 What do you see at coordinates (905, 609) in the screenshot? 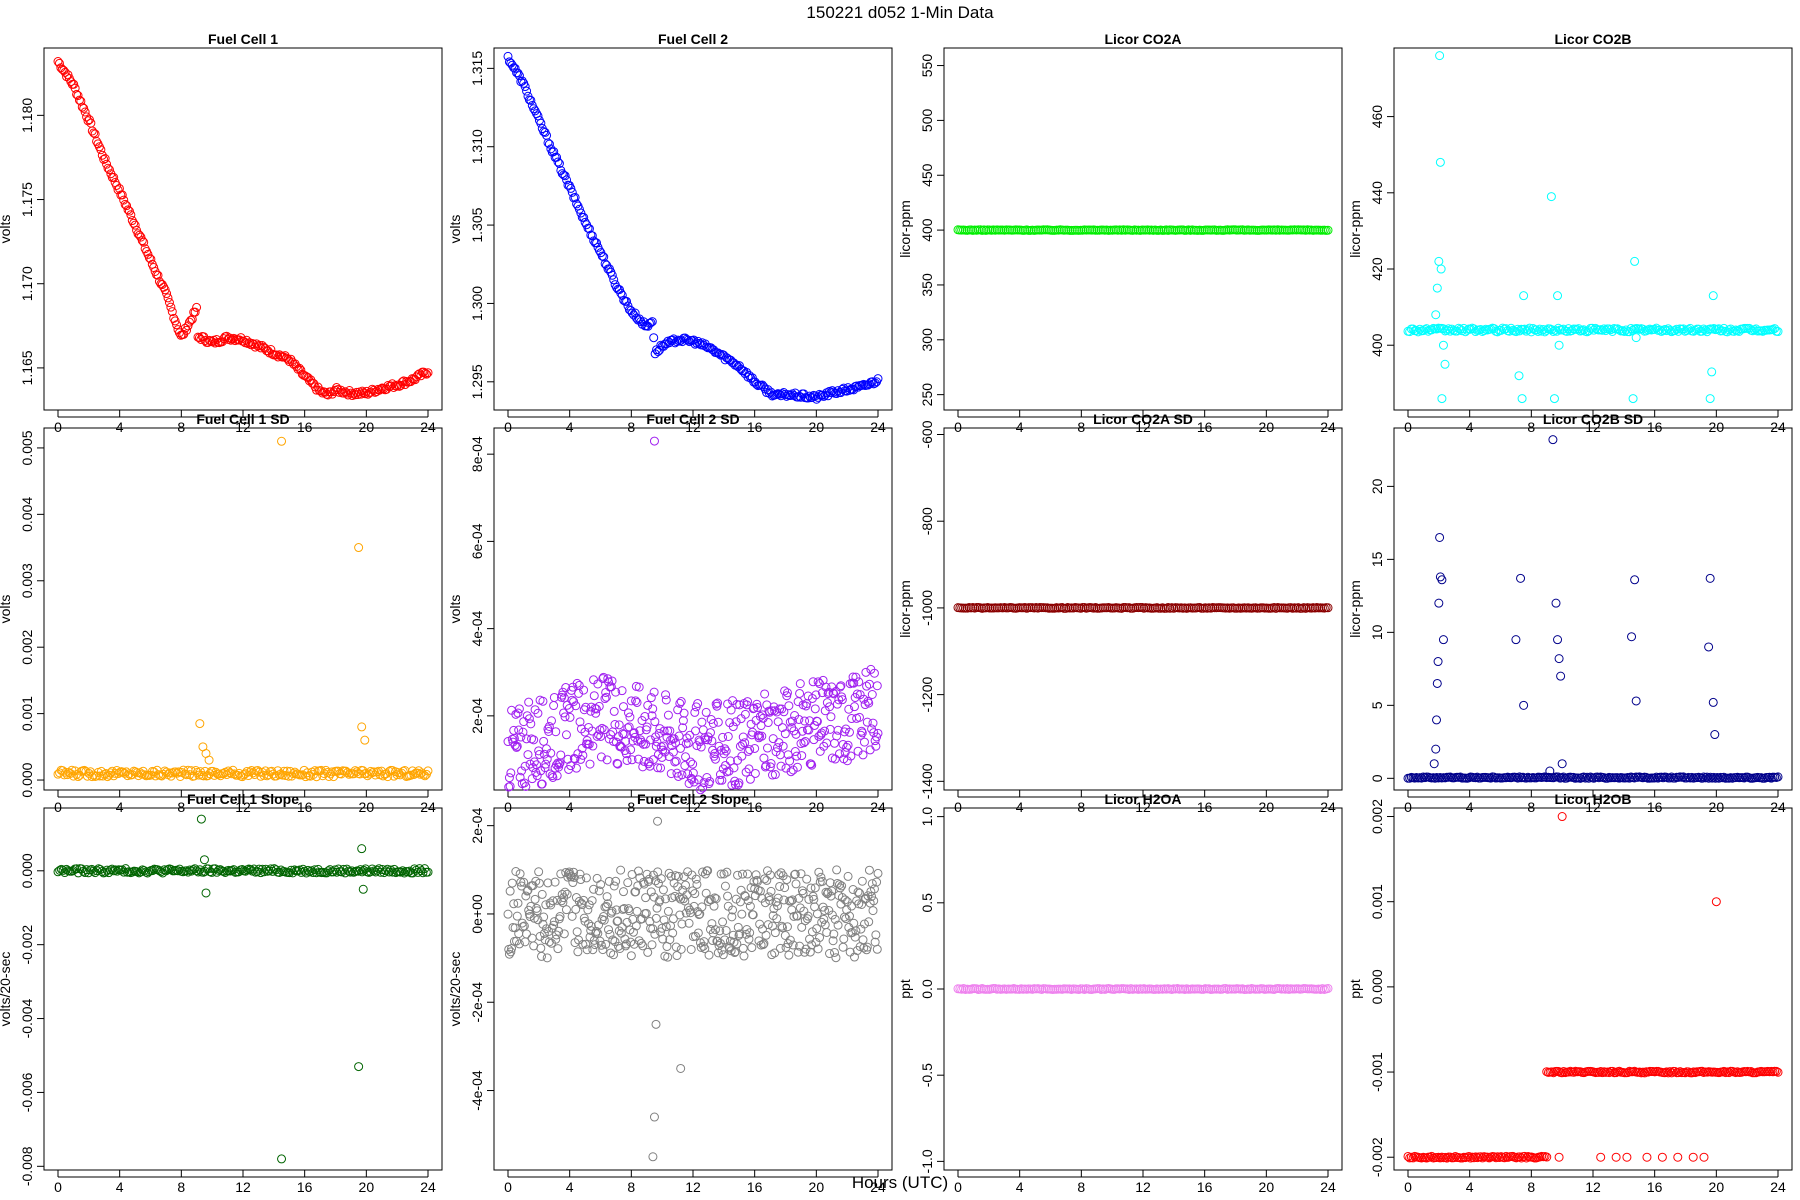
I see `y-axis-label: licor-ppm` at bounding box center [905, 609].